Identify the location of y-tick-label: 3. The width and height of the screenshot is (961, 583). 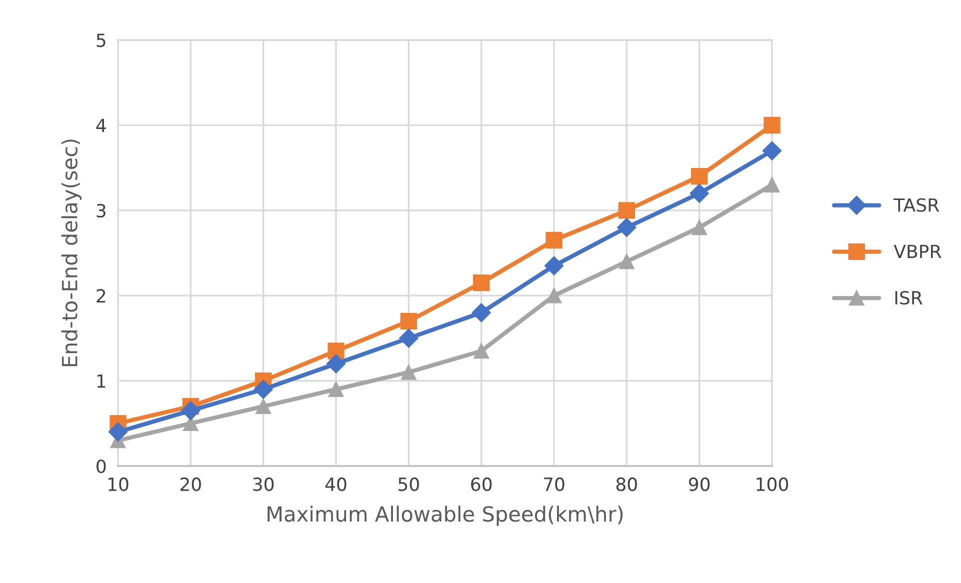
(101, 211).